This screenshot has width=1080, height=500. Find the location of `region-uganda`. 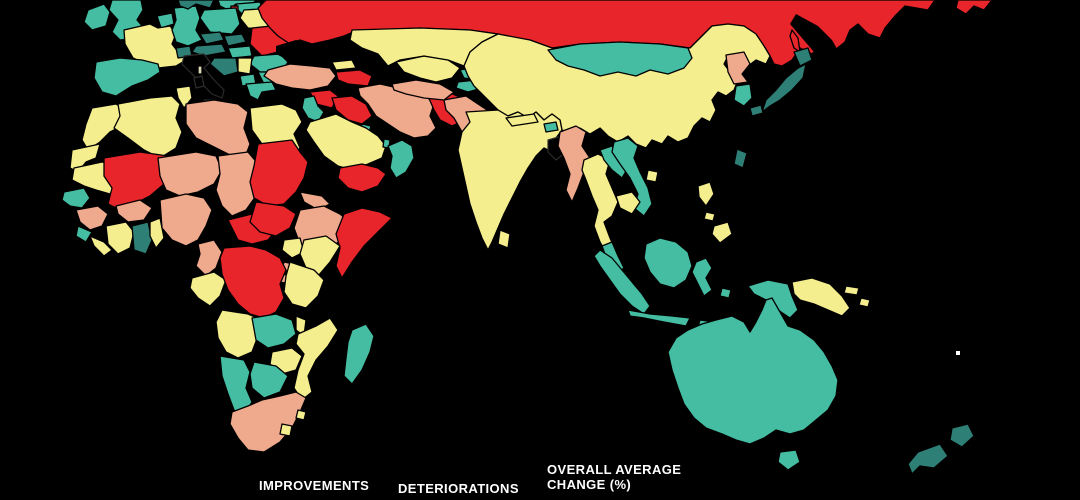

region-uganda is located at coordinates (293, 248).